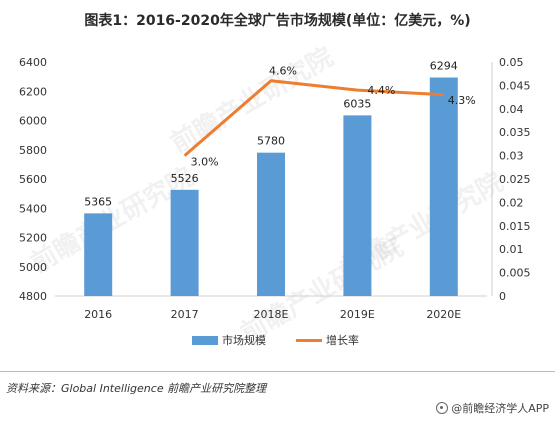 This screenshot has width=555, height=423. I want to click on right-tick-label: 0.035, so click(515, 132).